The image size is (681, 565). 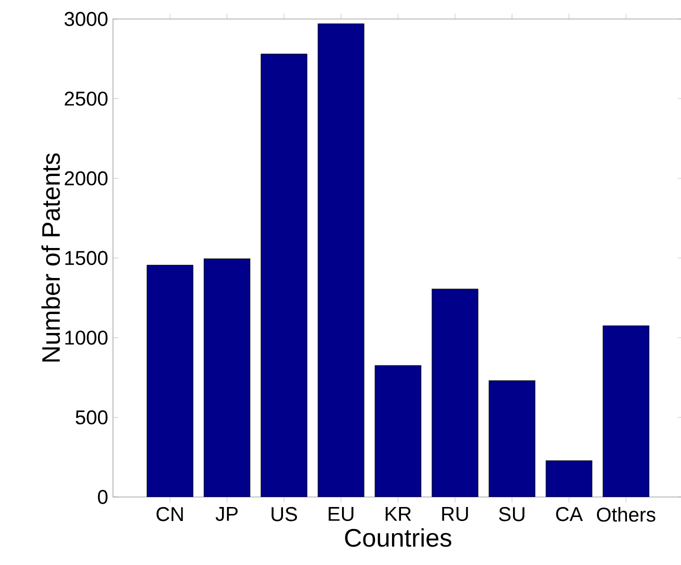 I want to click on y-tick-label: 2000, so click(x=86, y=178).